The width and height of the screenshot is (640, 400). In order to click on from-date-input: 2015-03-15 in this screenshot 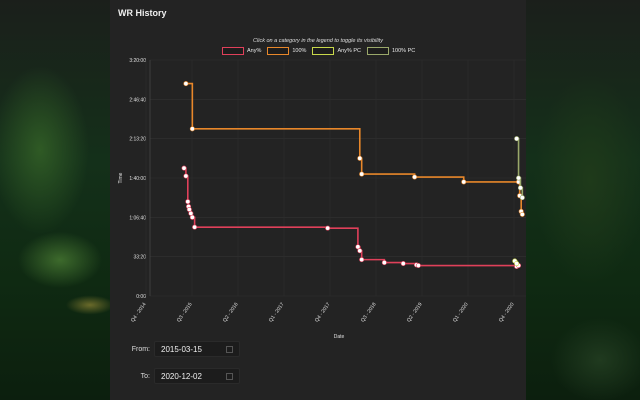, I will do `click(197, 349)`.